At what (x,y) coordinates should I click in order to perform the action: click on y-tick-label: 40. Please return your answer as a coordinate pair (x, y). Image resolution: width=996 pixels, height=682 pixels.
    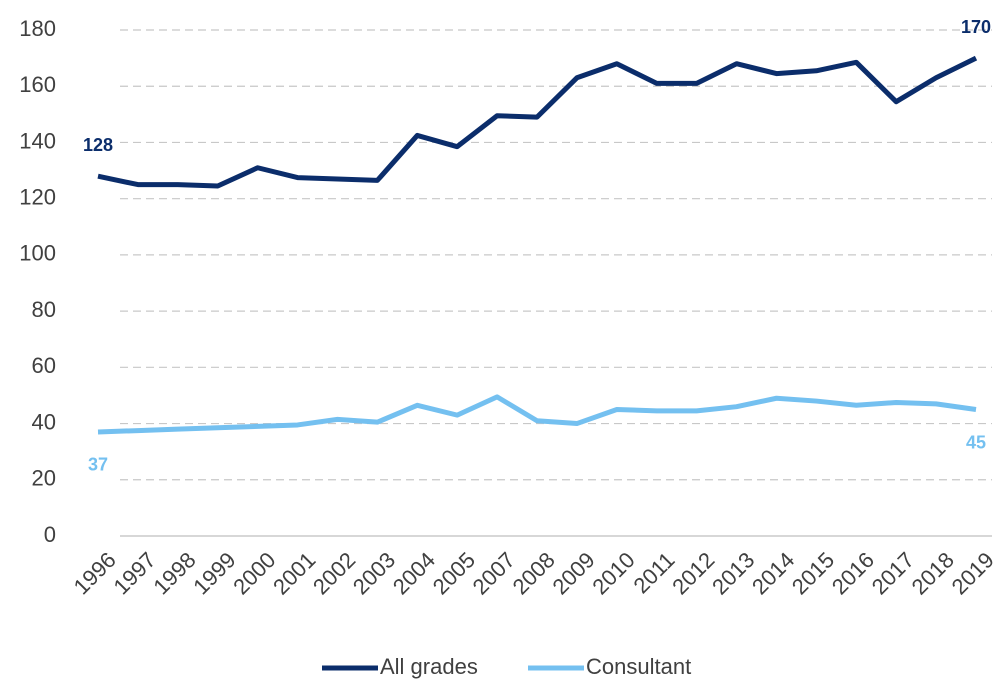
    Looking at the image, I should click on (44, 421).